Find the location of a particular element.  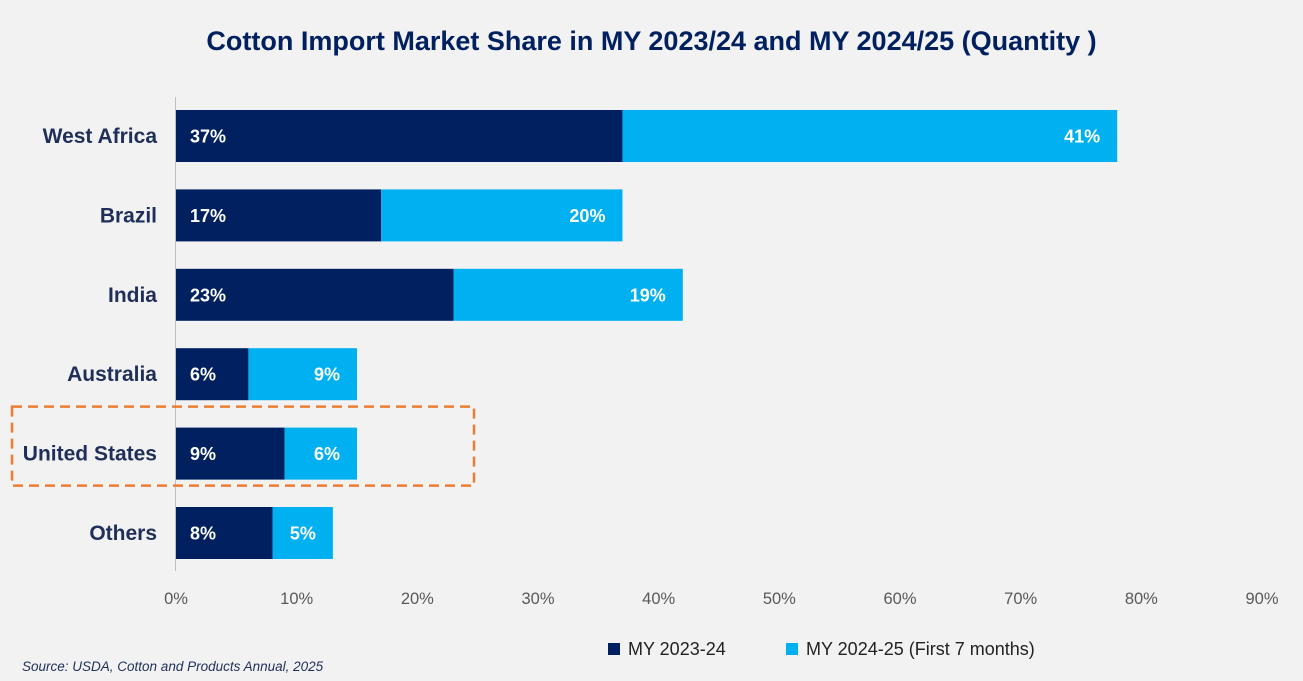

legend-label-series-2: MY 2024-25 (First 7 months) is located at coordinates (920, 648).